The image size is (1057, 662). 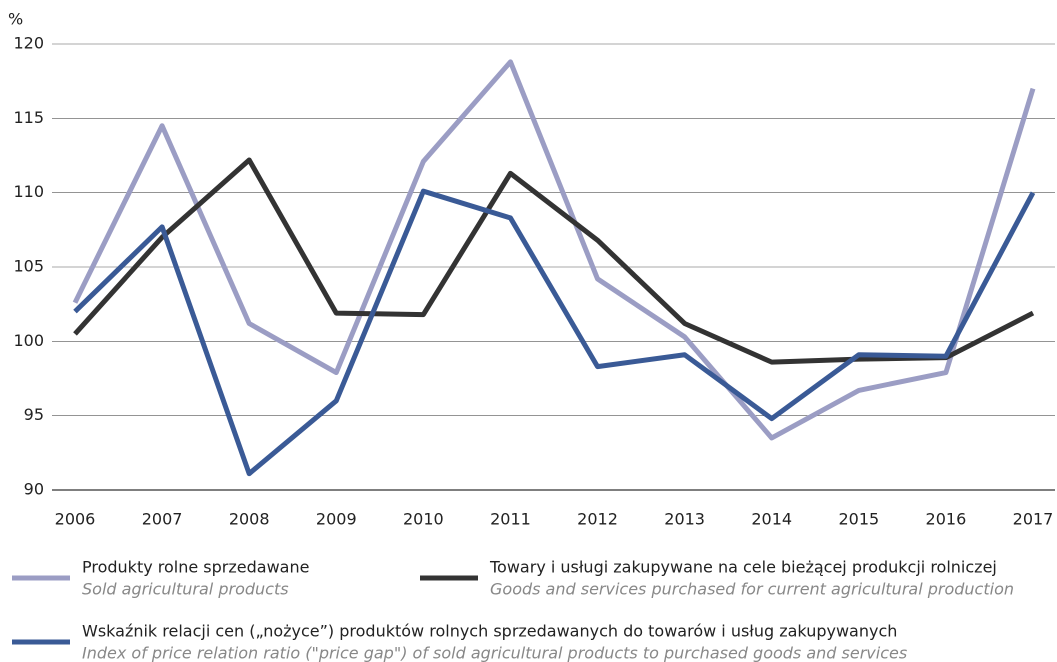 I want to click on x-tick-label: 2012, so click(x=597, y=519).